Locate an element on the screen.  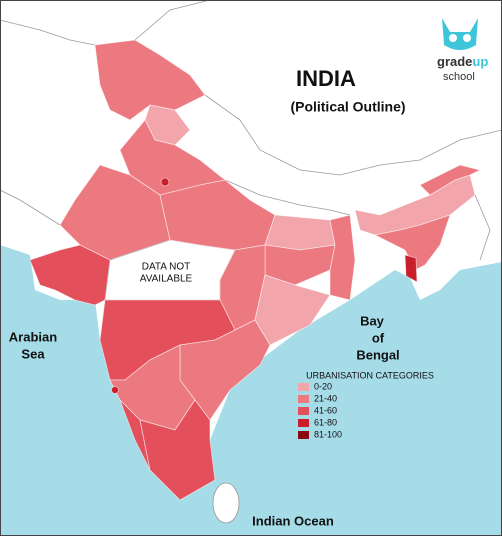
logo-text: gradeup is located at coordinates (462, 61).